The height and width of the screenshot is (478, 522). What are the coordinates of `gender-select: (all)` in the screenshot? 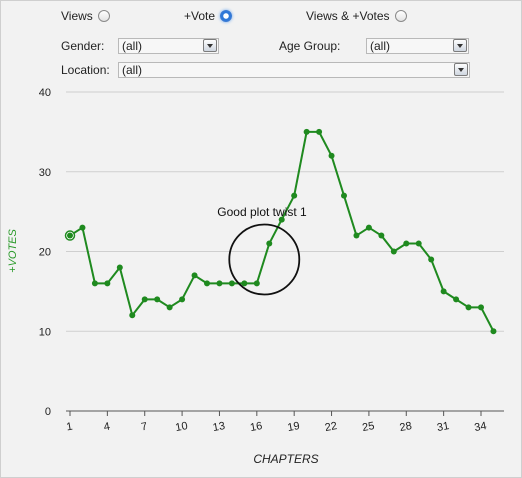 It's located at (168, 46).